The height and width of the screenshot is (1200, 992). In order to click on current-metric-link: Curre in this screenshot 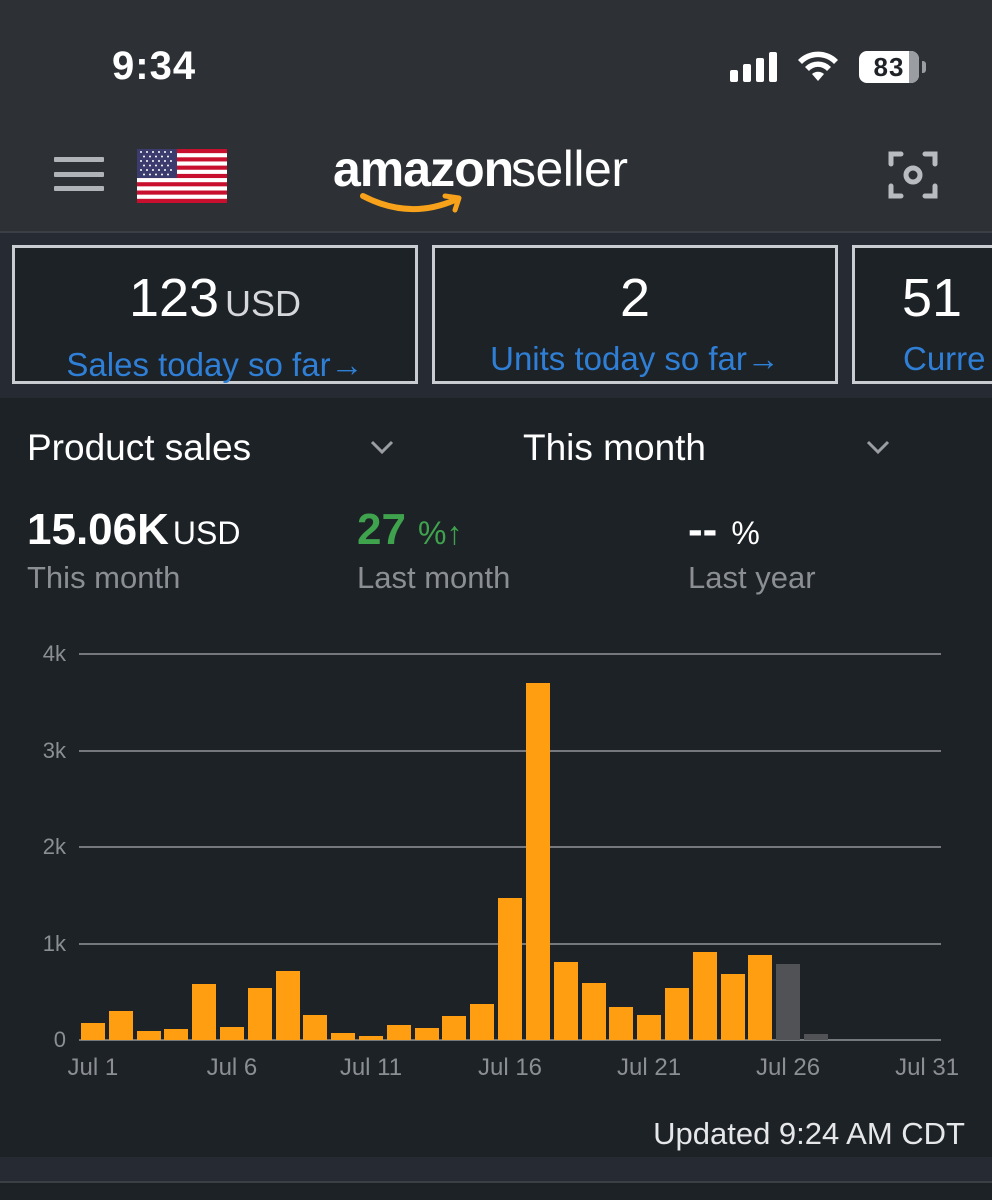, I will do `click(944, 358)`.